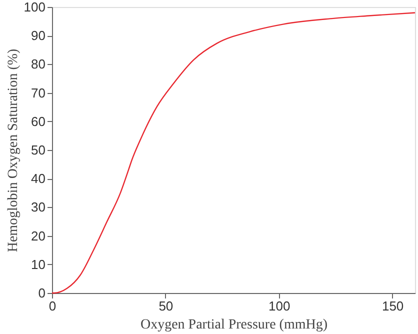 Image resolution: width=418 pixels, height=334 pixels. Describe the element at coordinates (166, 306) in the screenshot. I see `x-tick-label: 50` at that location.